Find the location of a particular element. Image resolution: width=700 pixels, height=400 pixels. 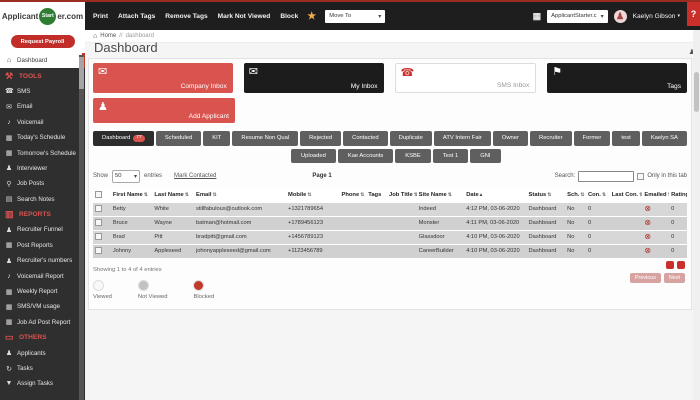

tab-test: test is located at coordinates (626, 138).